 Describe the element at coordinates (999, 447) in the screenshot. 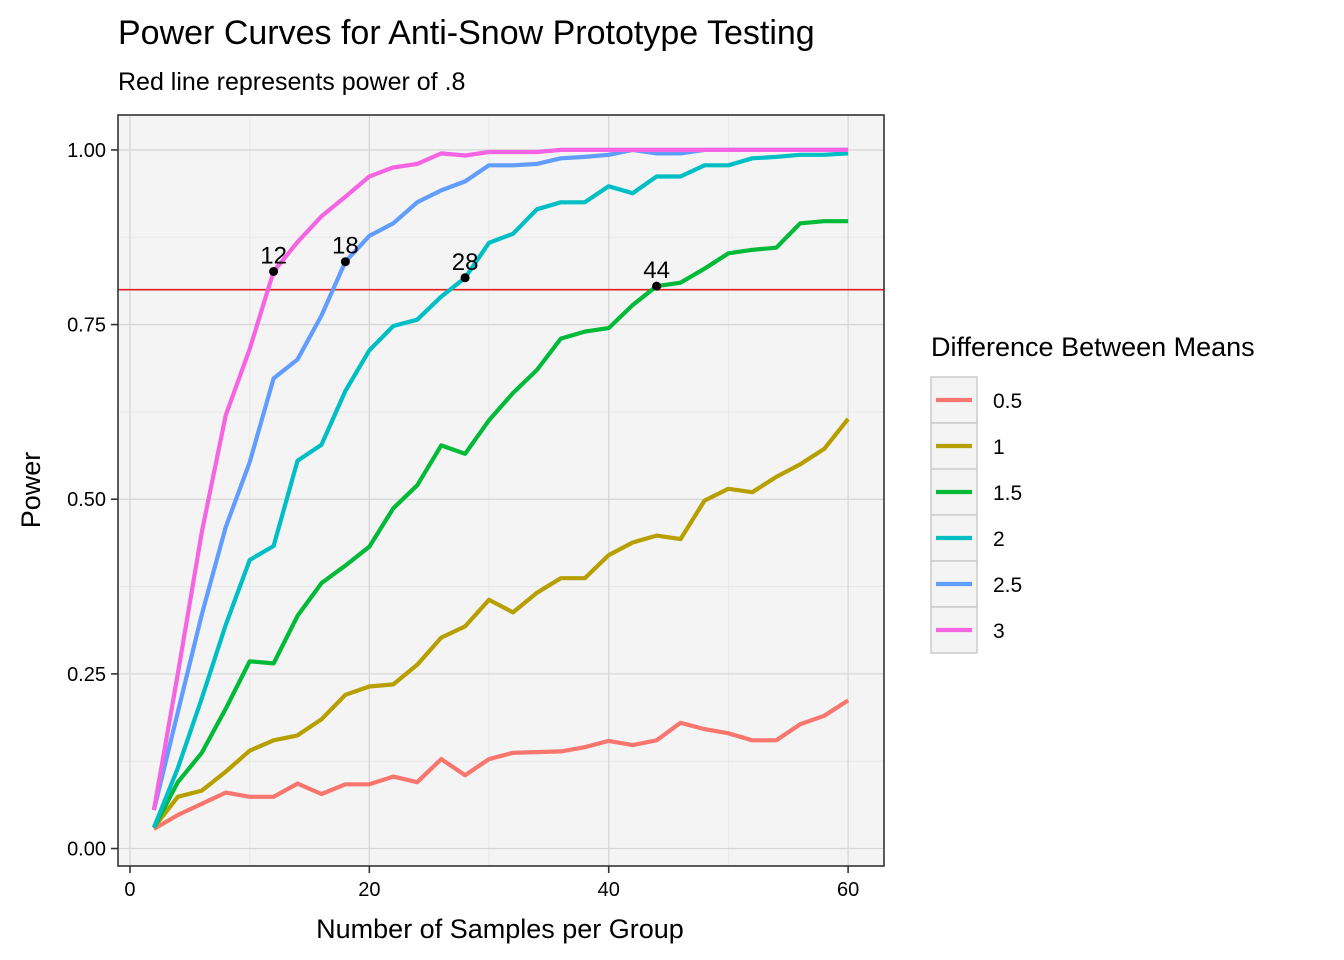

I see `legend-label: 1` at that location.